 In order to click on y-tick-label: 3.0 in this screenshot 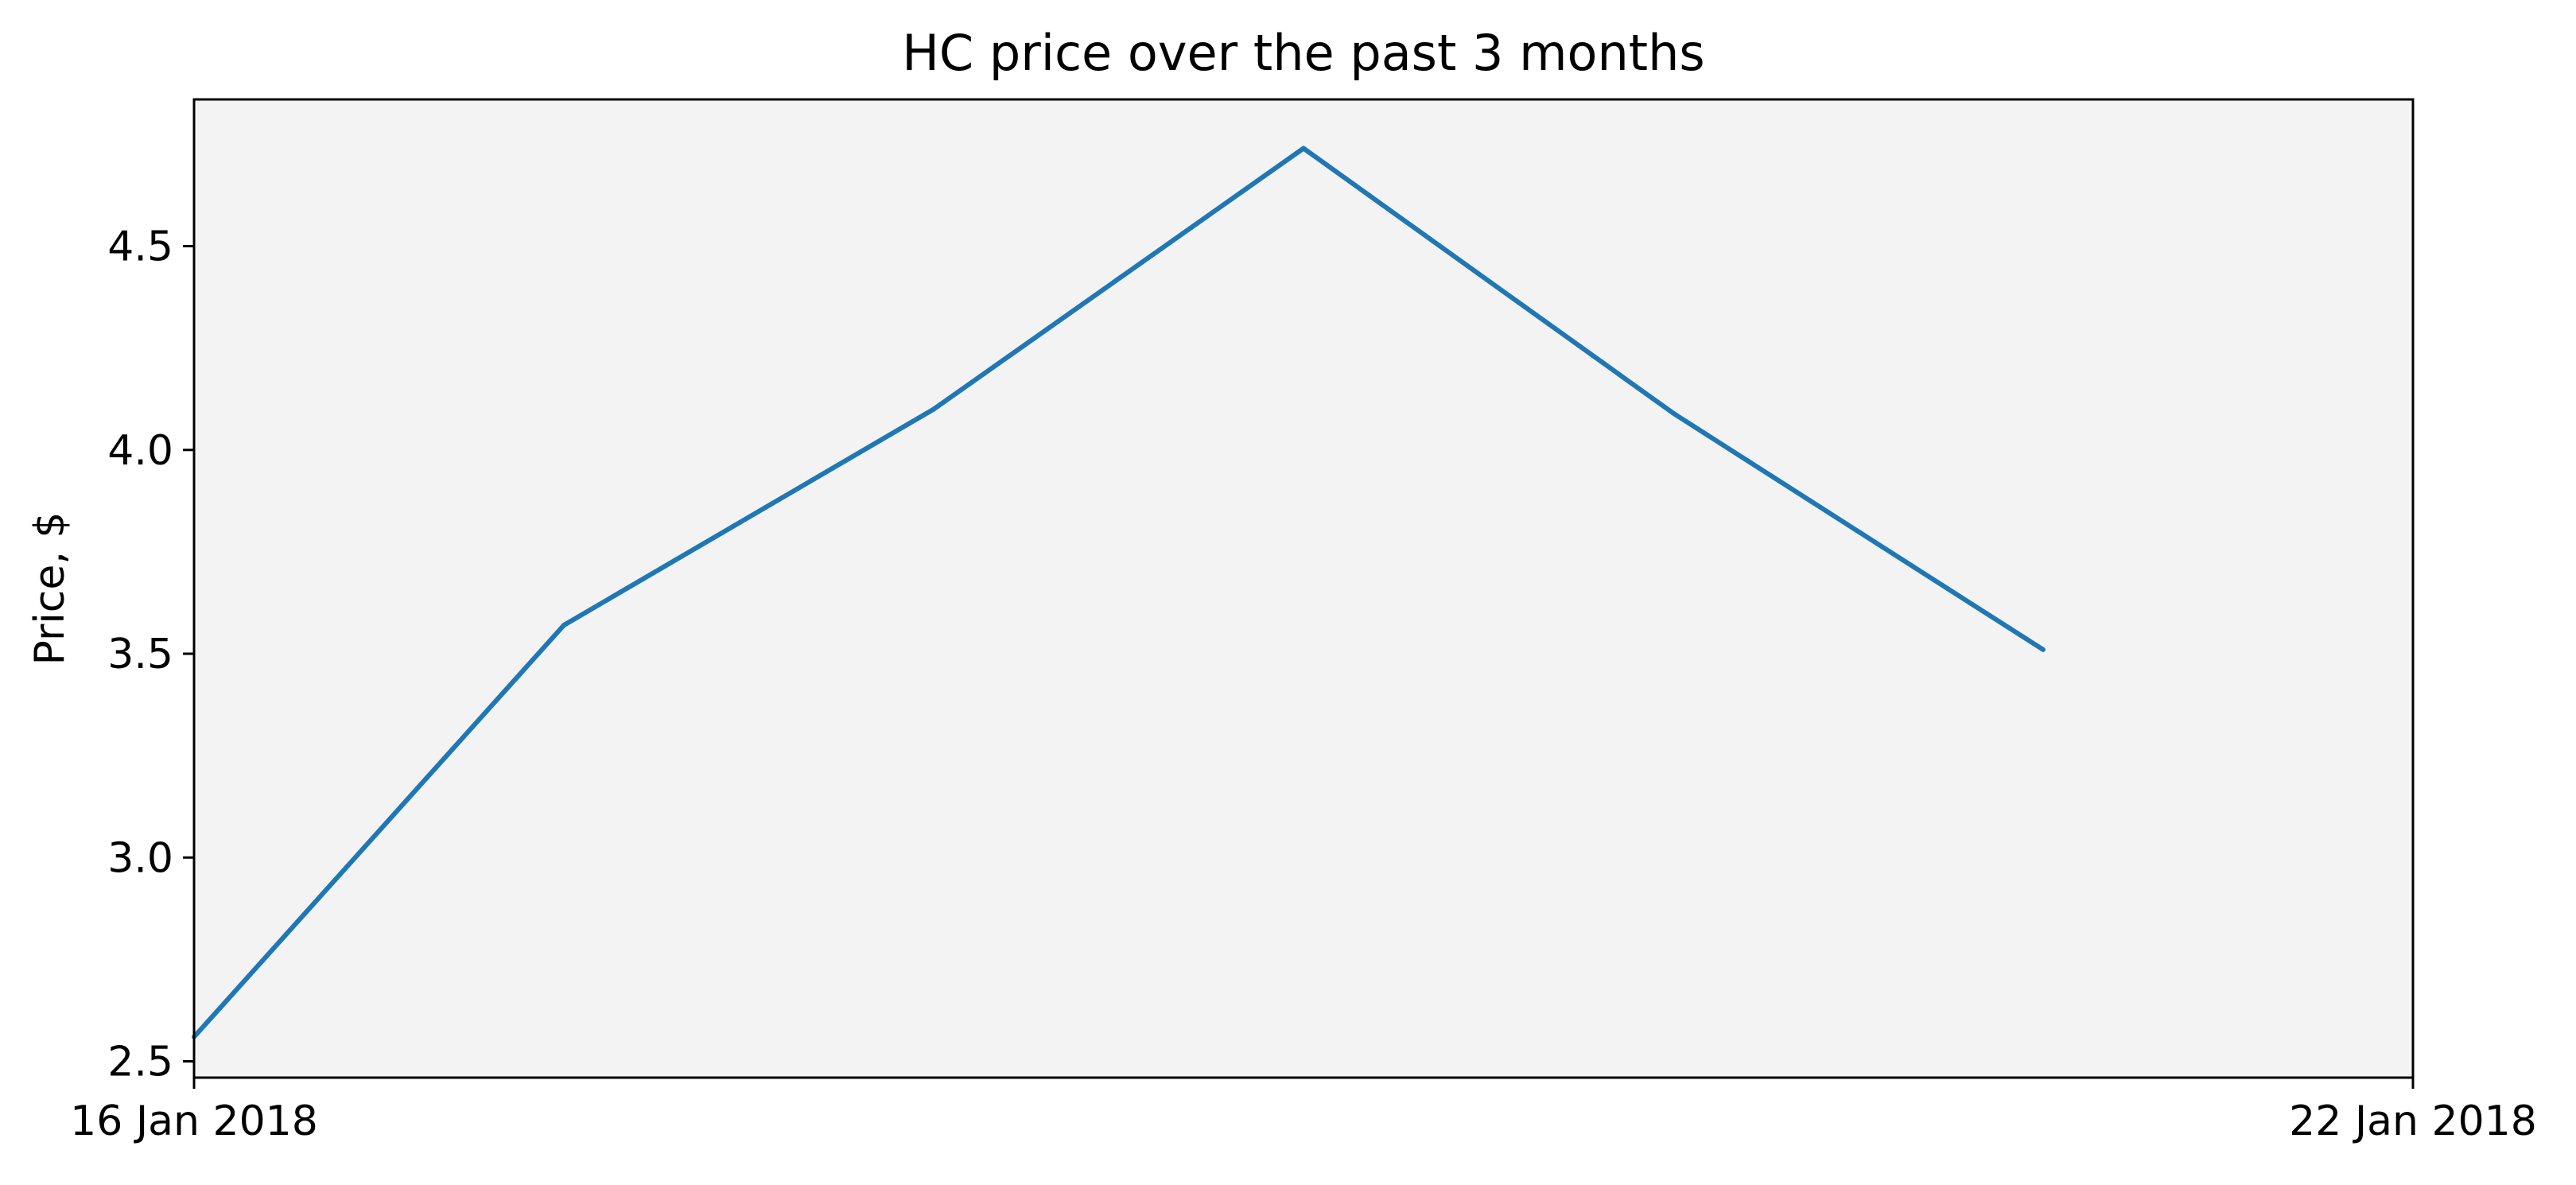, I will do `click(140, 858)`.